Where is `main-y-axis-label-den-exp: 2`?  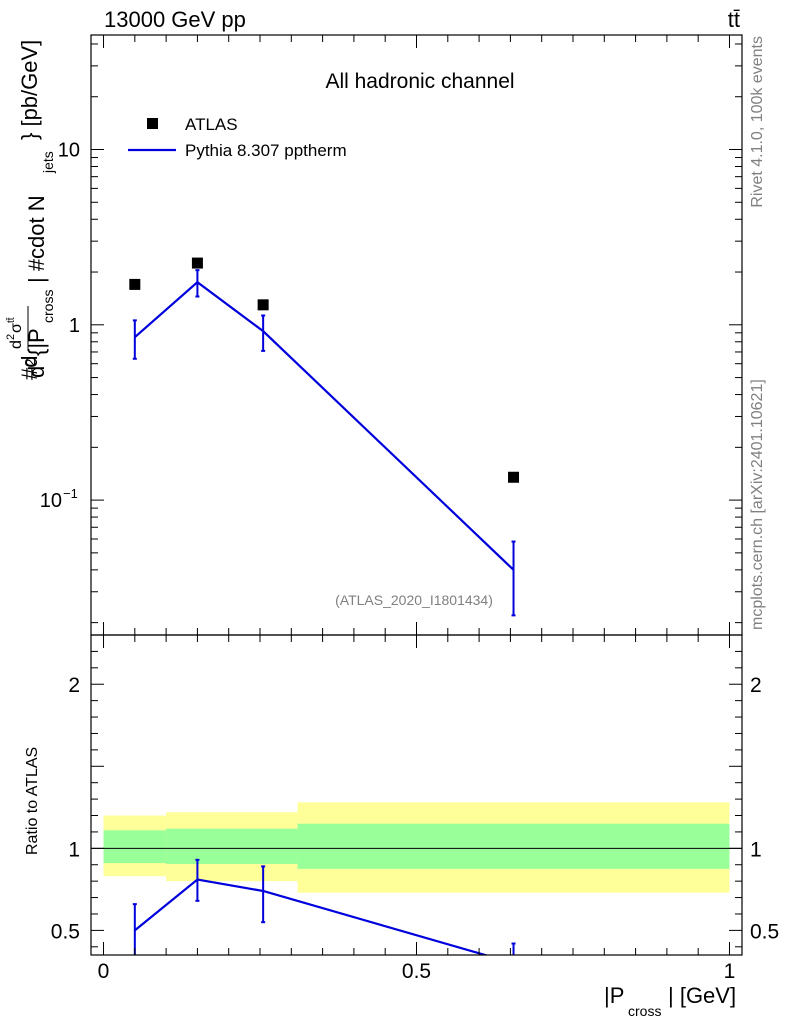
main-y-axis-label-den-exp: 2 is located at coordinates (30, 362).